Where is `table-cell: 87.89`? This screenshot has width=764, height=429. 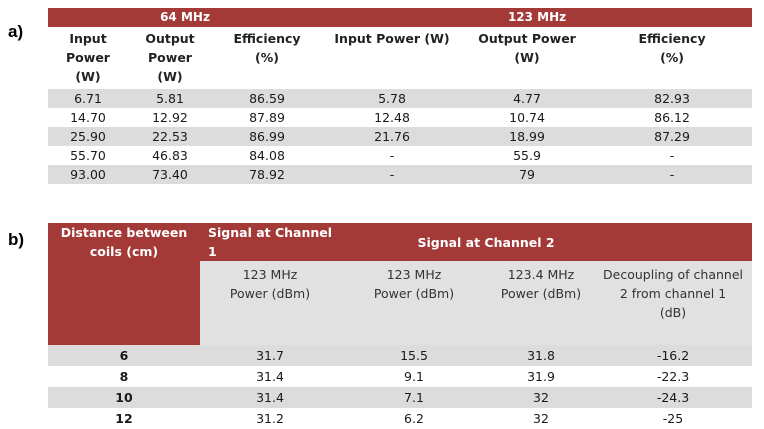
table-cell: 87.89 is located at coordinates (267, 117).